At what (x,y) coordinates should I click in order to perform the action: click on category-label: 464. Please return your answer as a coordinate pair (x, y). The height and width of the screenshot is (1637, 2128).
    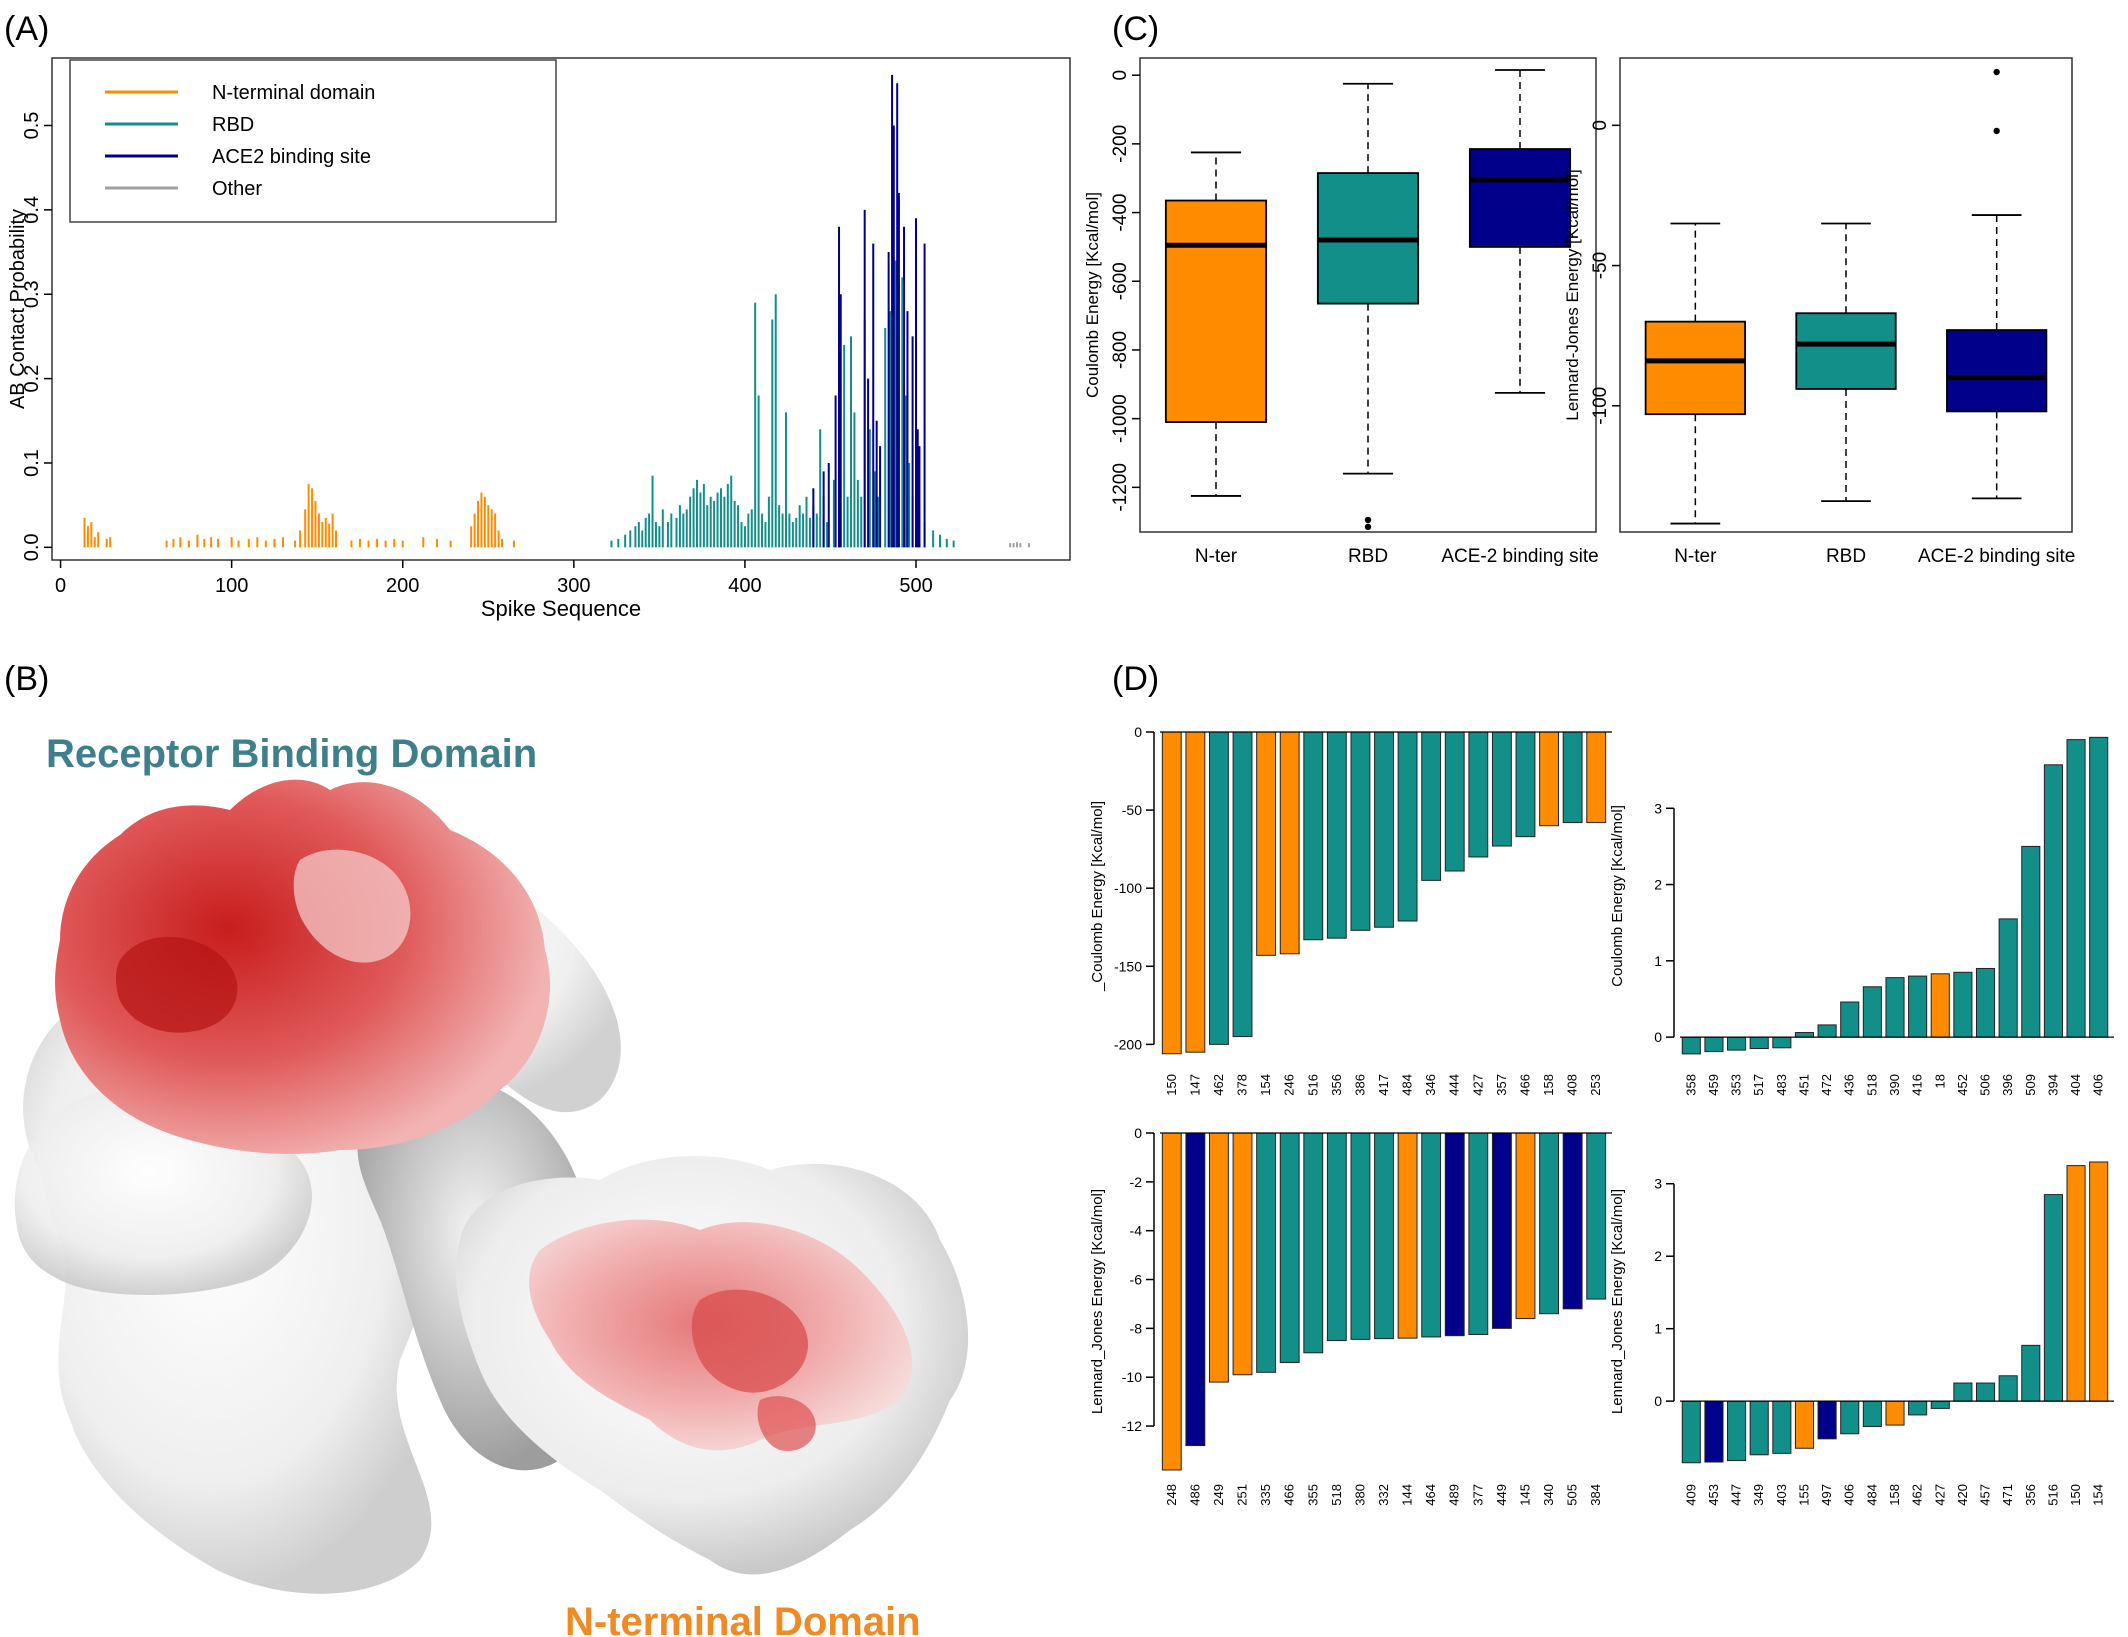
    Looking at the image, I should click on (1430, 1495).